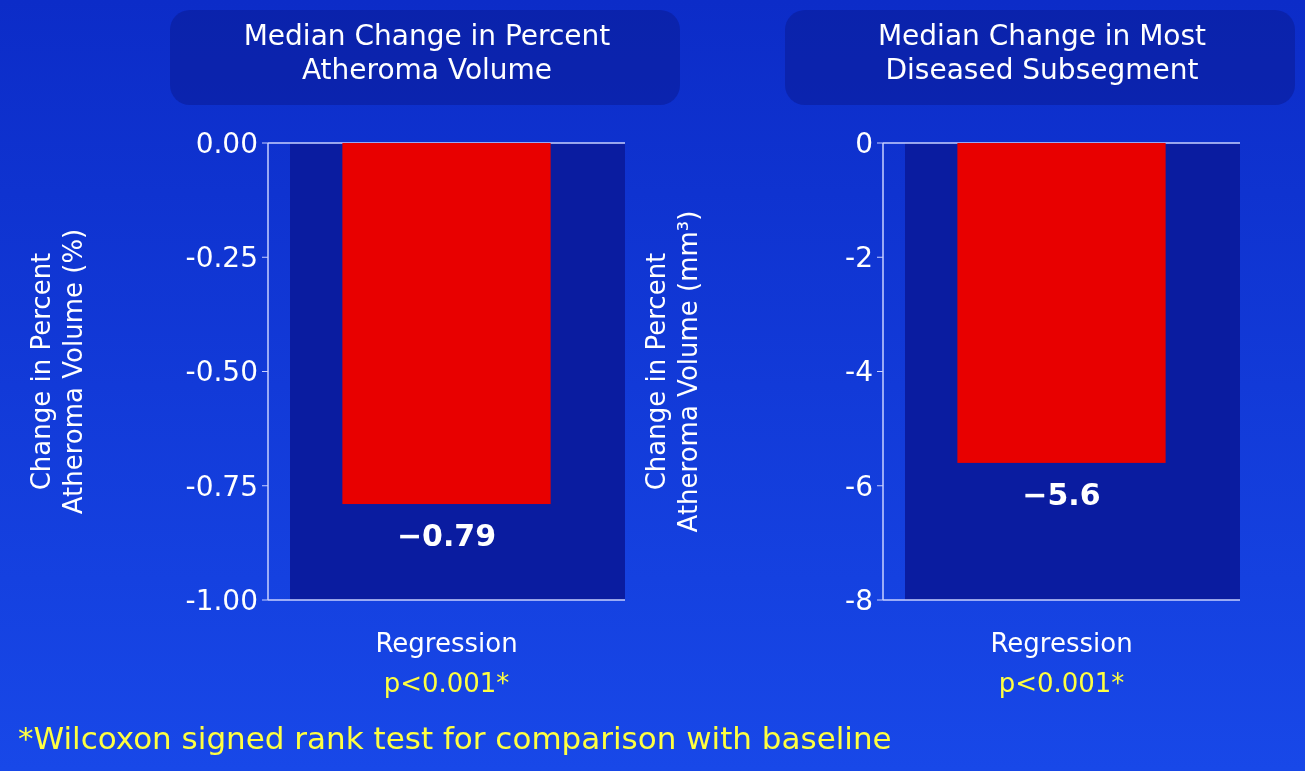  What do you see at coordinates (859, 600) in the screenshot?
I see `y-tick-label: -8` at bounding box center [859, 600].